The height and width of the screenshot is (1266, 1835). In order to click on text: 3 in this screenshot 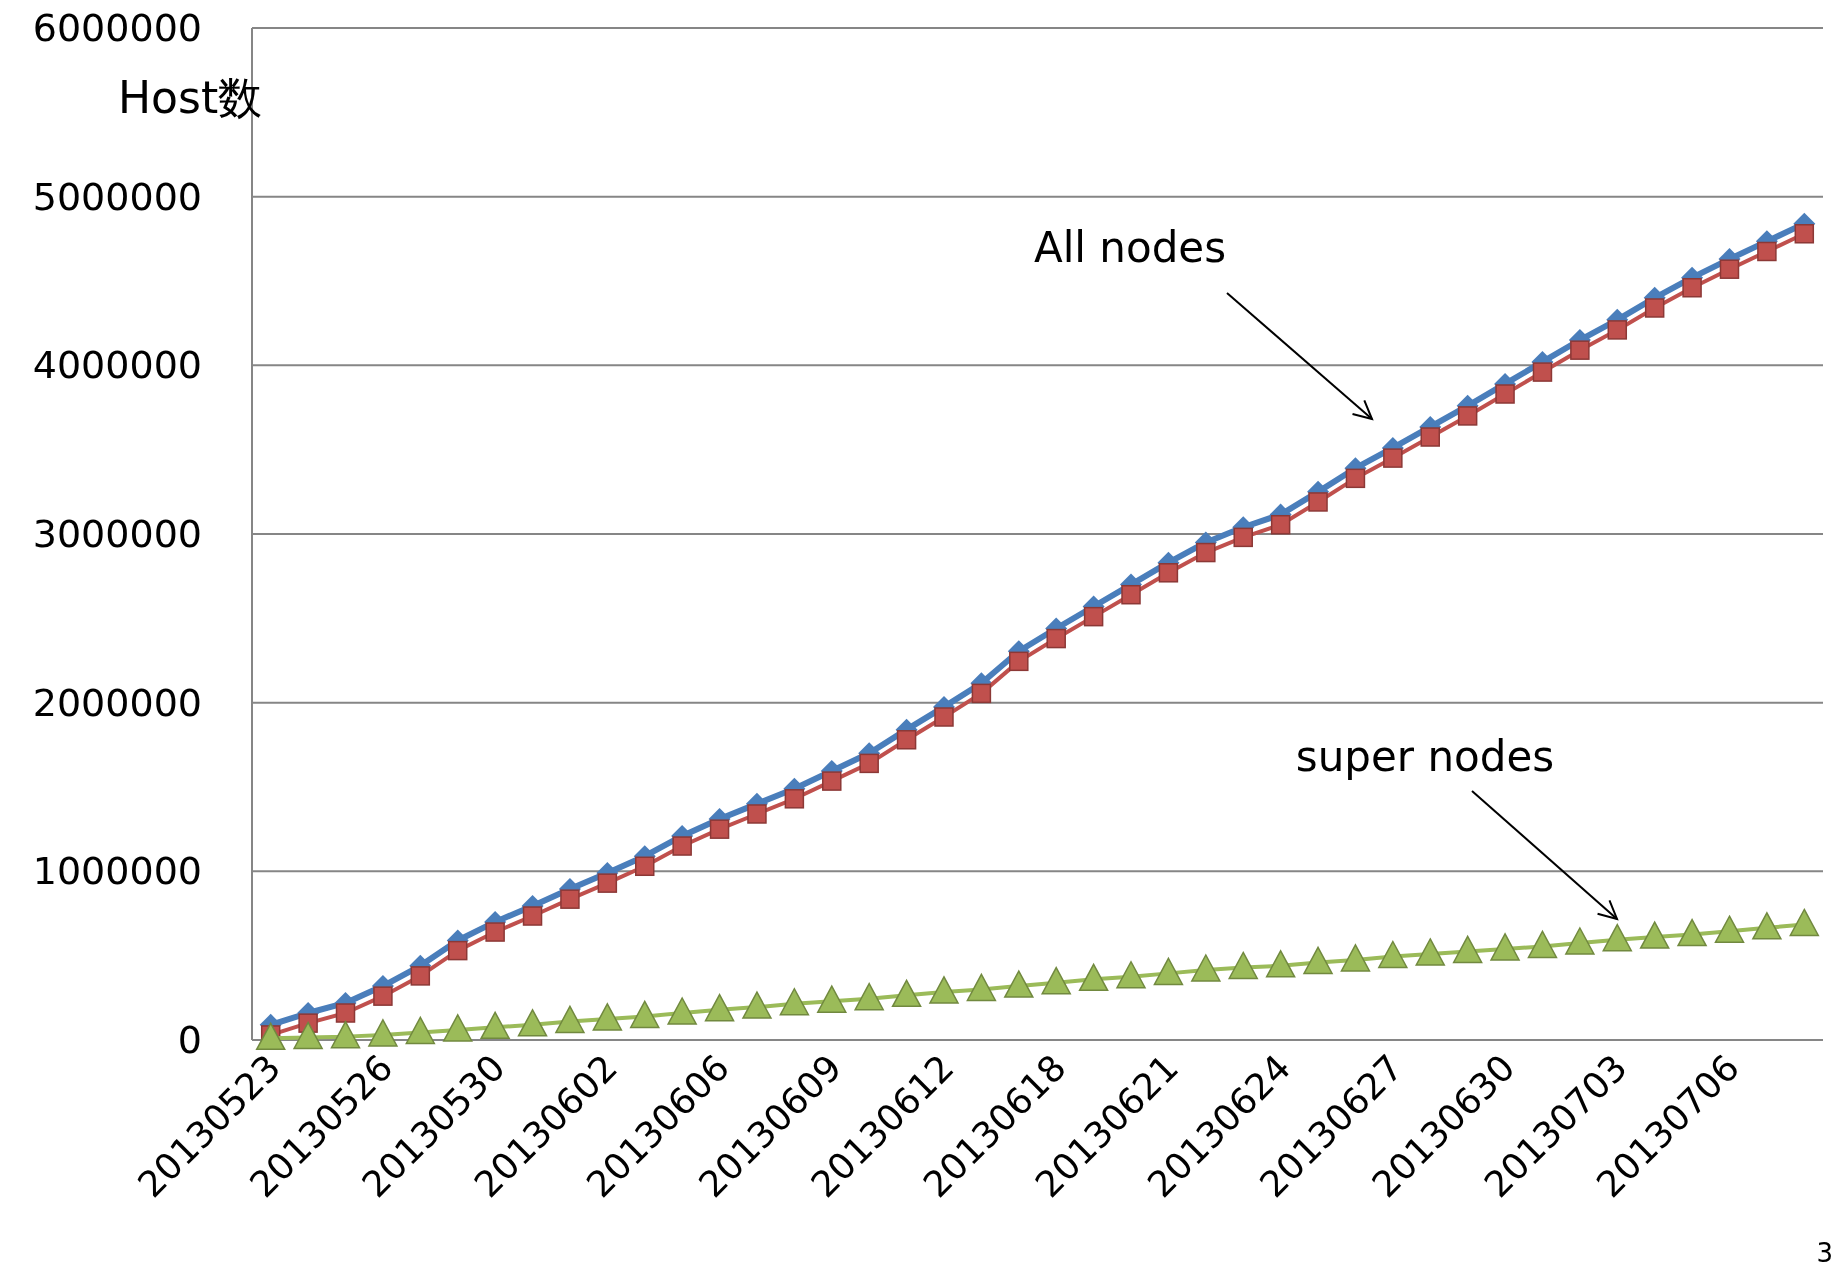, I will do `click(1824, 1252)`.